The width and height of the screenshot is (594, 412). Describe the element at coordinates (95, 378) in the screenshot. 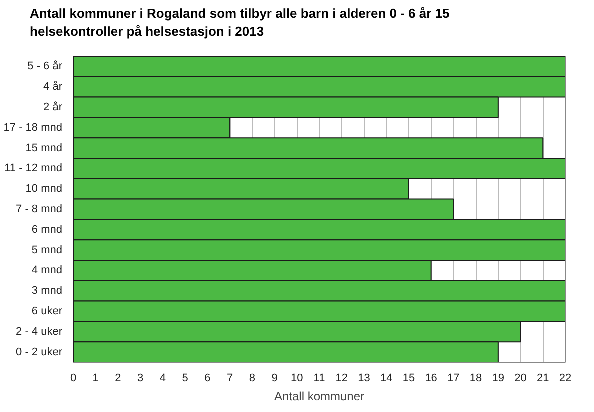

I see `x-tick-label: 1` at that location.